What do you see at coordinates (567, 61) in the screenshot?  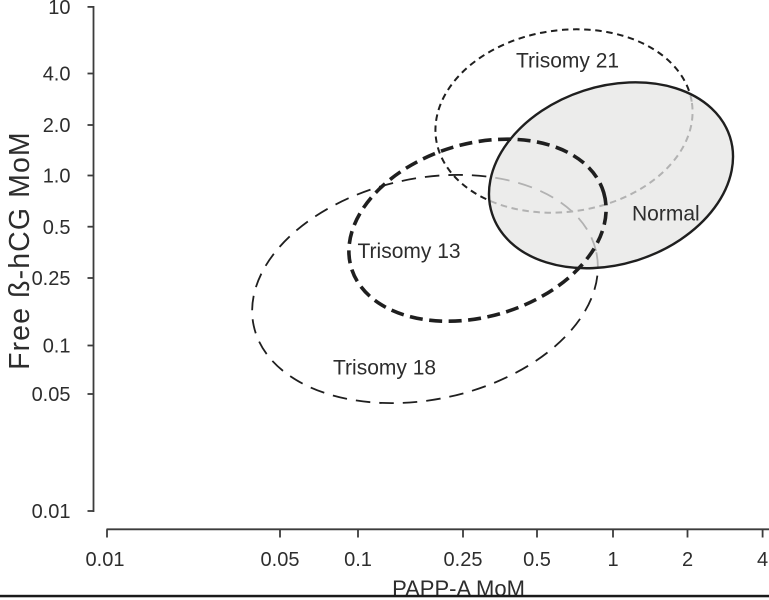 I see `svg-text: Trisomy 21` at bounding box center [567, 61].